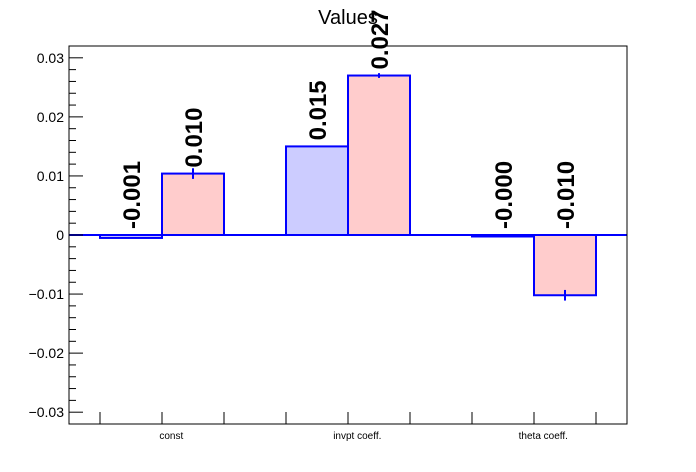  I want to click on y-tick-label: 0.03, so click(50, 58).